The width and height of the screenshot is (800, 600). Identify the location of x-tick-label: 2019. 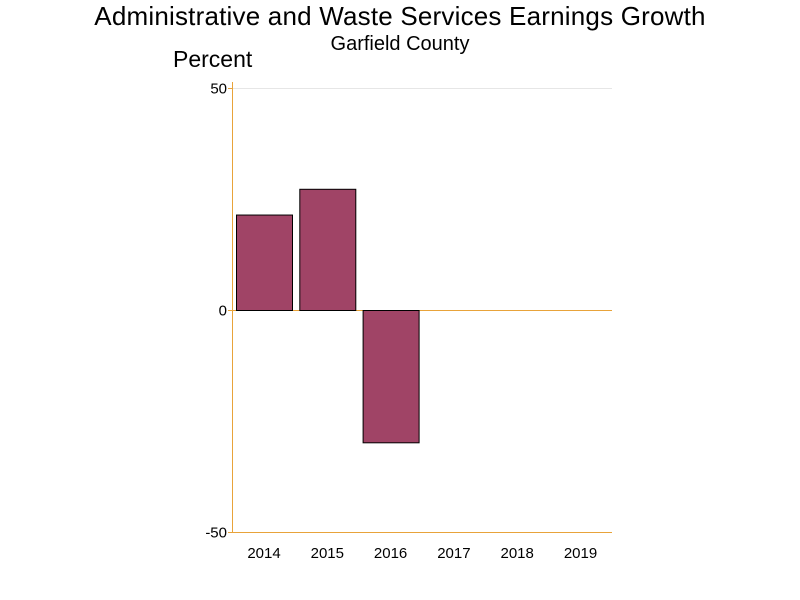
(580, 553).